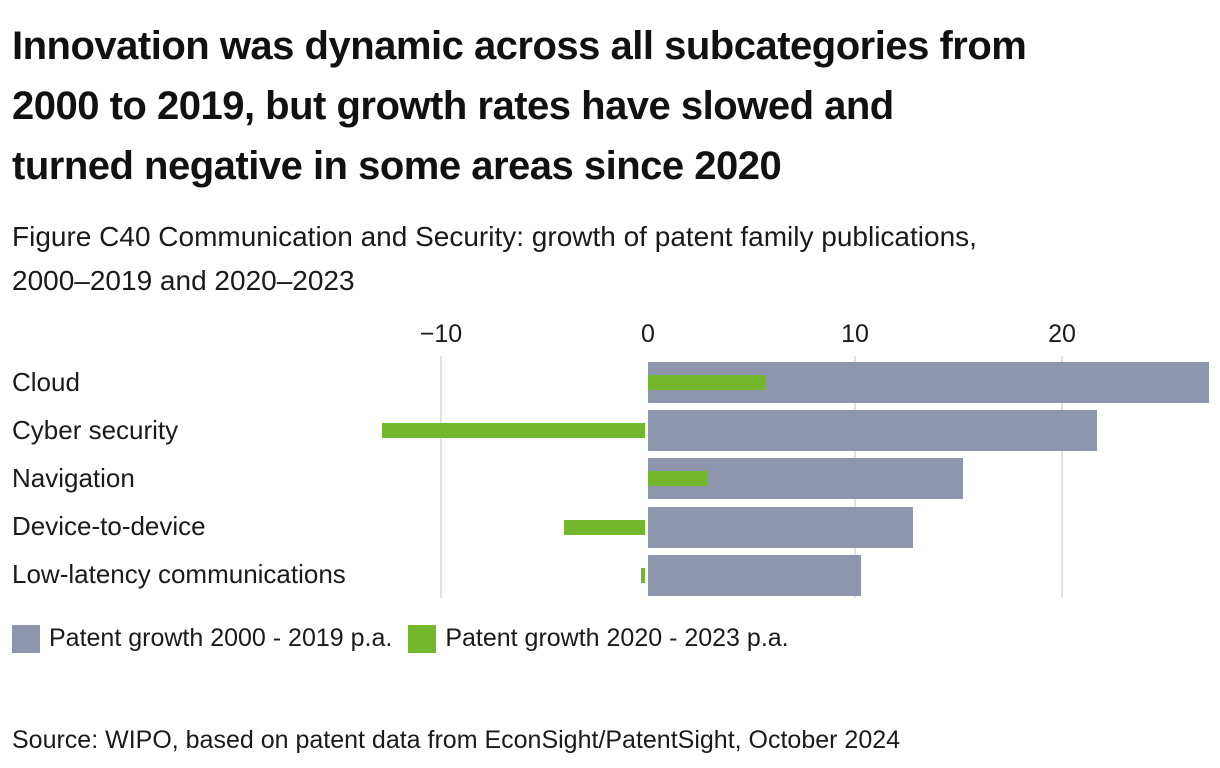  Describe the element at coordinates (95, 429) in the screenshot. I see `category-label-cyber-security: Cyber security` at that location.